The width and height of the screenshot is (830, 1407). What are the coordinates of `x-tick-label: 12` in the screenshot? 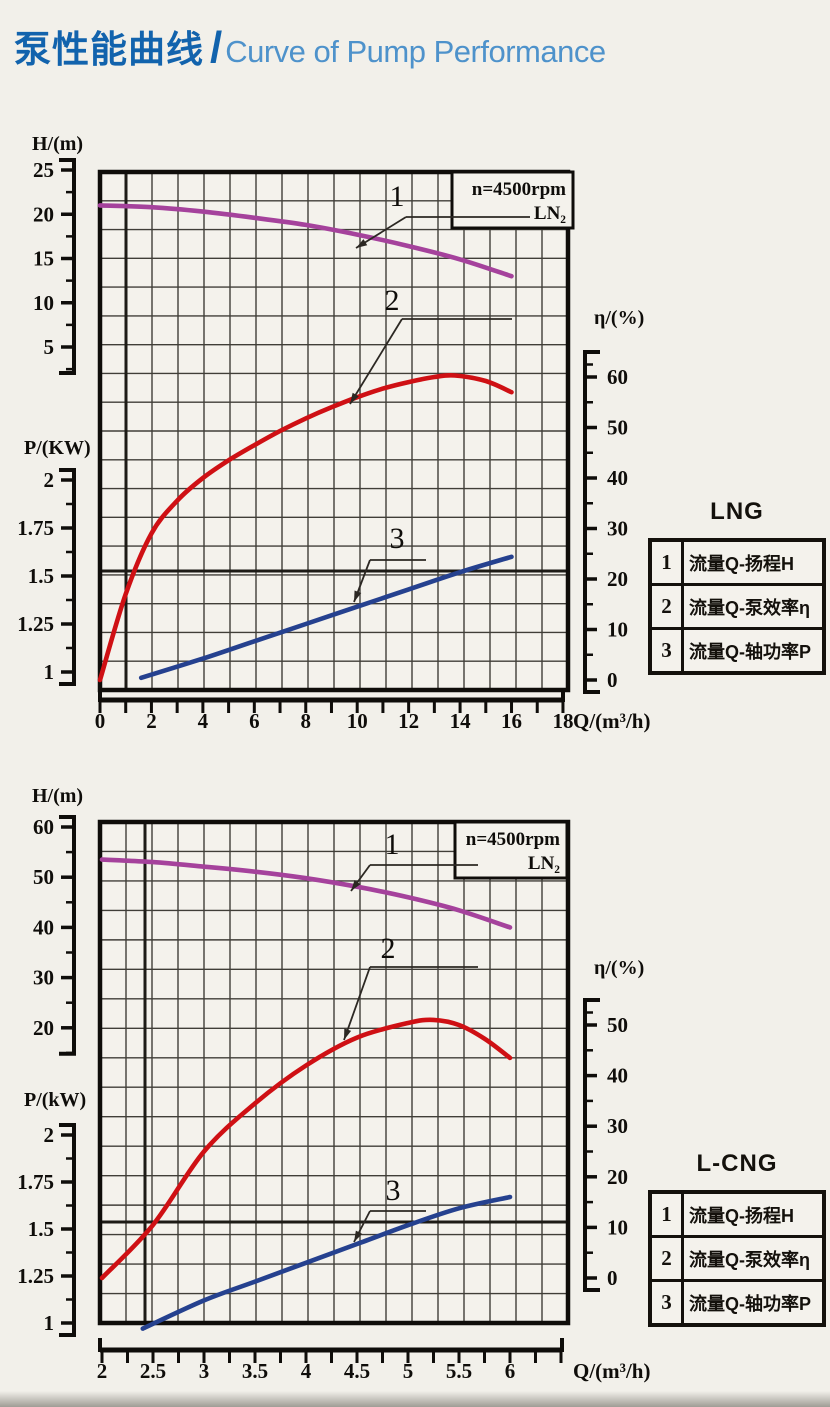 It's located at (408, 721).